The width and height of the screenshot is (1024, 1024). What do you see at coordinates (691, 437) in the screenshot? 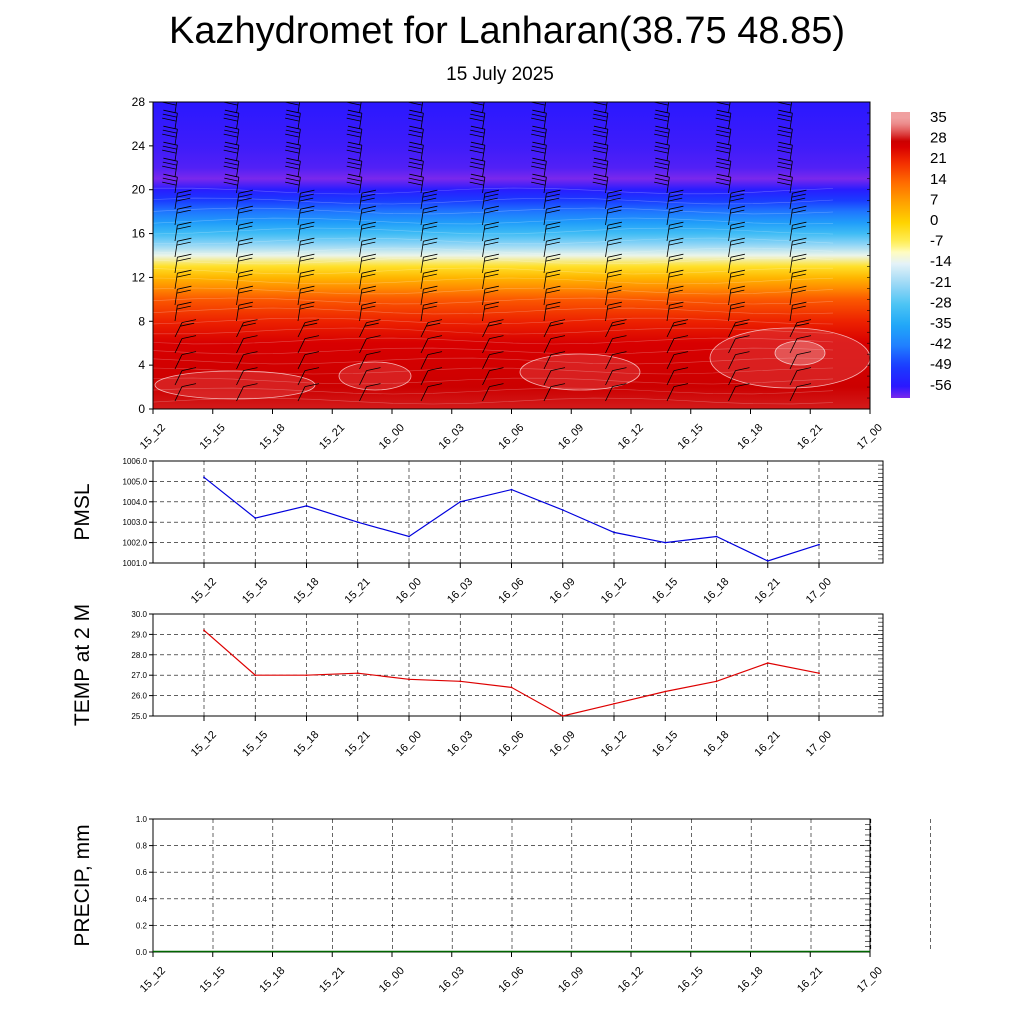
I see `x-tick-label: 16_15` at bounding box center [691, 437].